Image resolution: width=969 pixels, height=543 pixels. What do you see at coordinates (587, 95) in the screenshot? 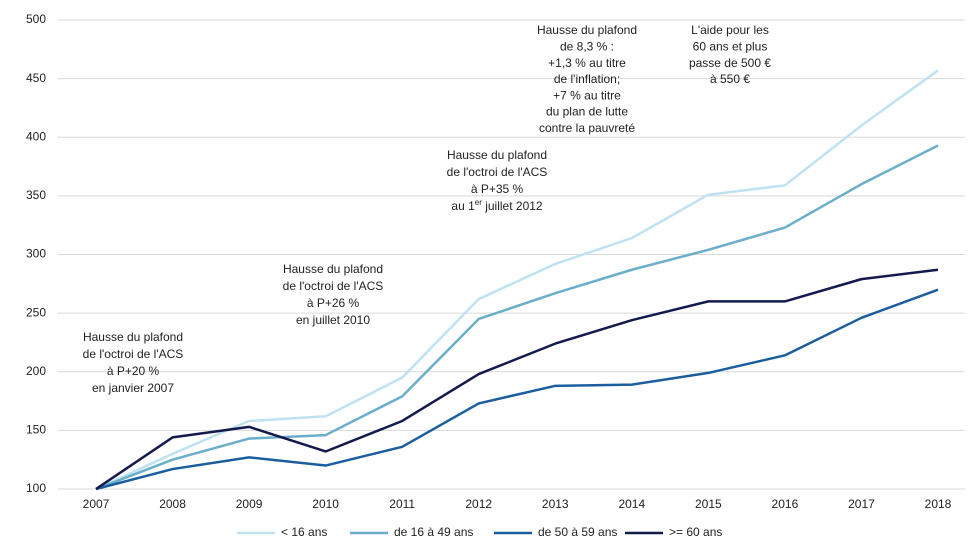
I see `annotation: +7 % au titre` at bounding box center [587, 95].